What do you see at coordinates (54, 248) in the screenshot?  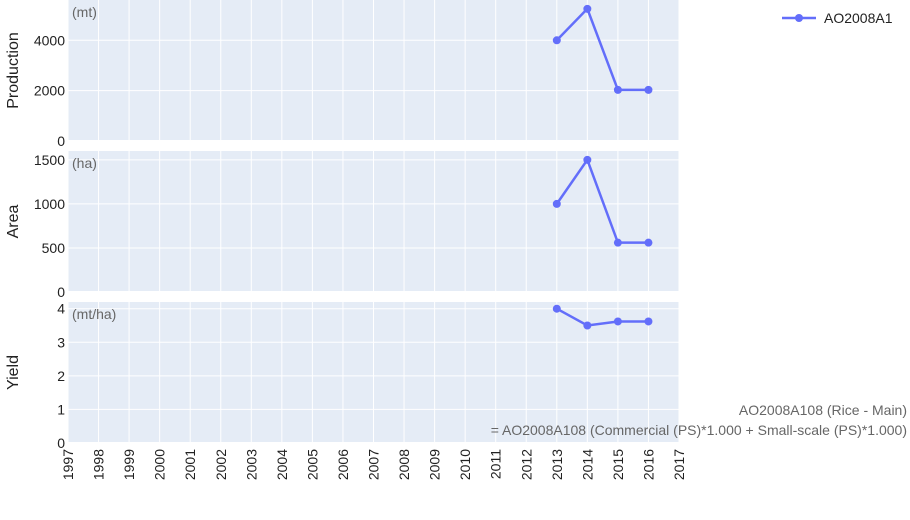 I see `y-tick-label: 500` at bounding box center [54, 248].